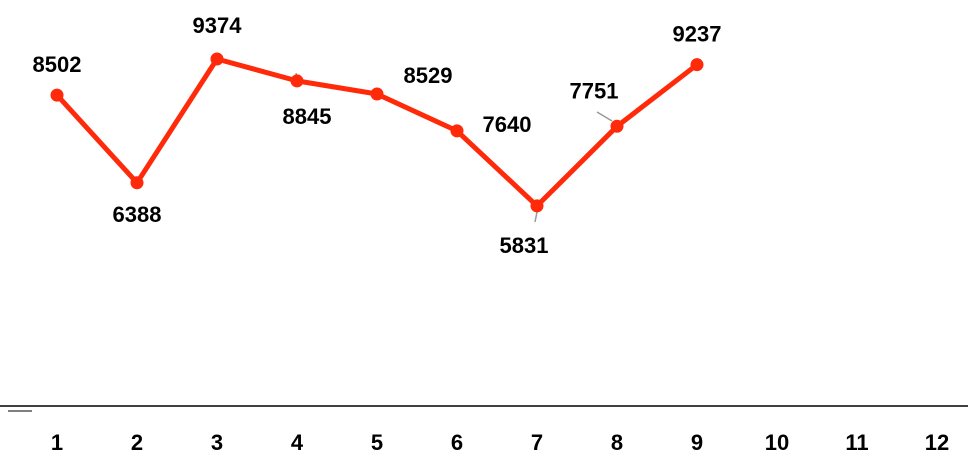 This screenshot has height=458, width=968. What do you see at coordinates (697, 34) in the screenshot?
I see `data-label: 9237` at bounding box center [697, 34].